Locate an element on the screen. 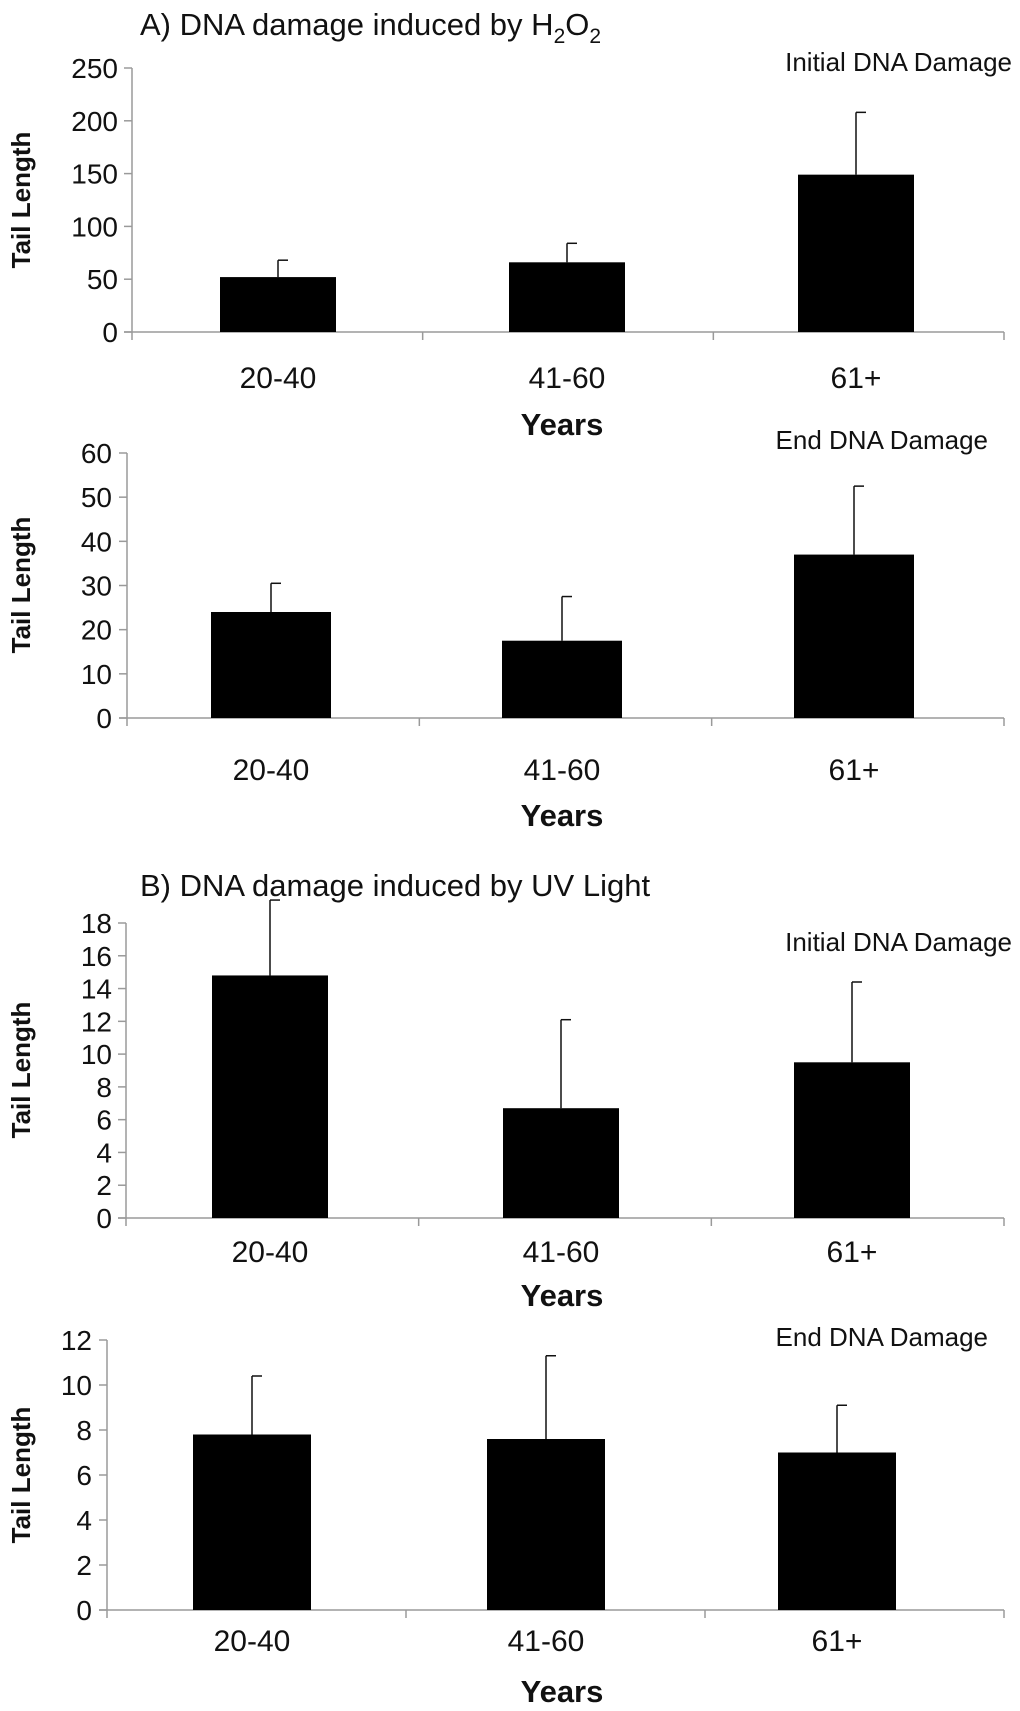 Image resolution: width=1020 pixels, height=1711 pixels. y-tick-label: 18 is located at coordinates (96, 923).